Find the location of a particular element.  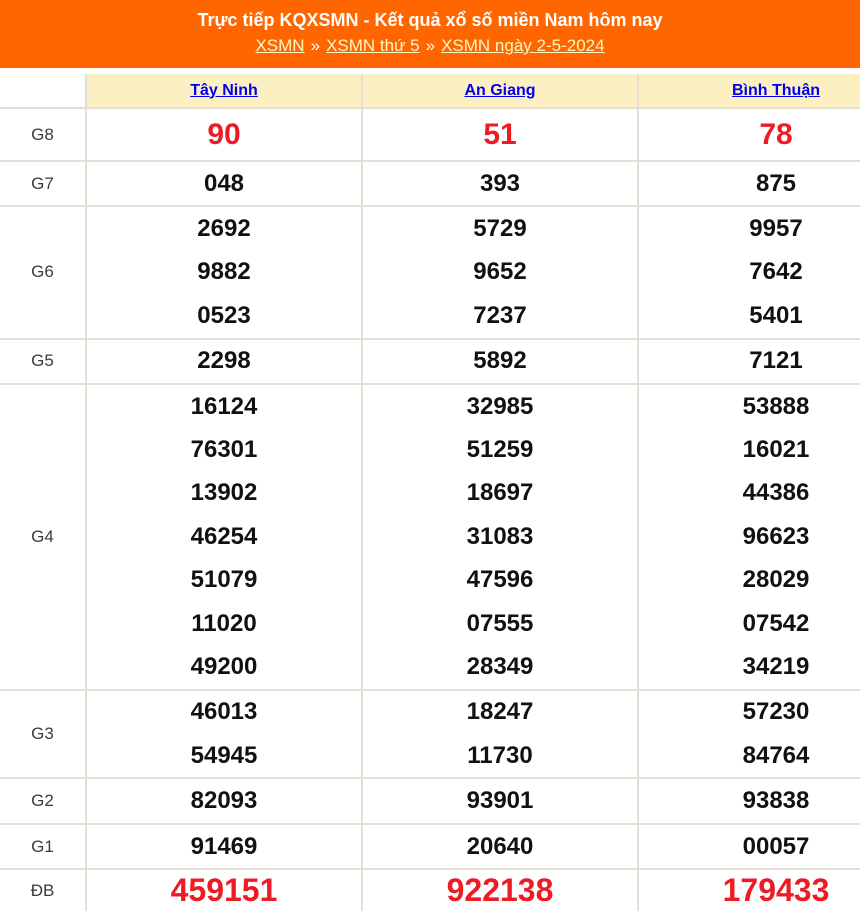

prize-number: 91469 is located at coordinates (224, 846).